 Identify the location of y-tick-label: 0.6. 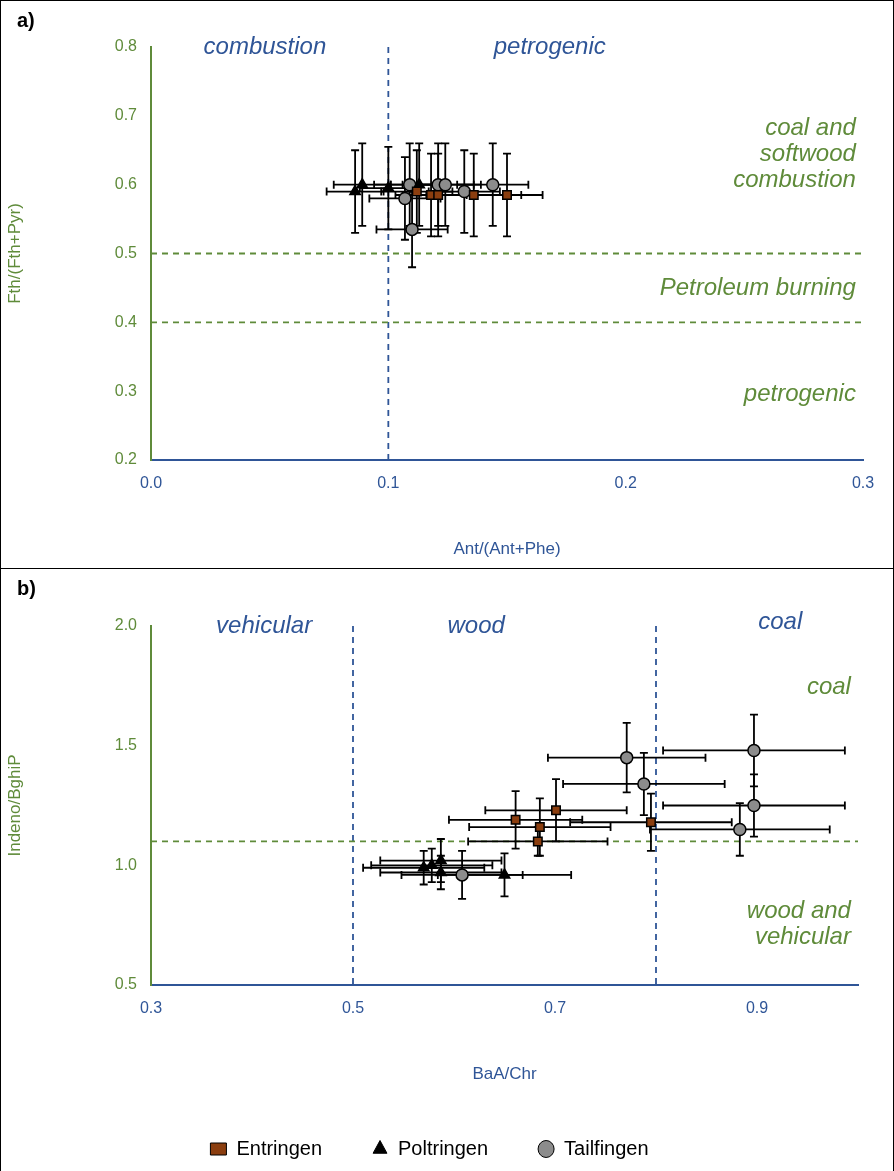
(126, 184).